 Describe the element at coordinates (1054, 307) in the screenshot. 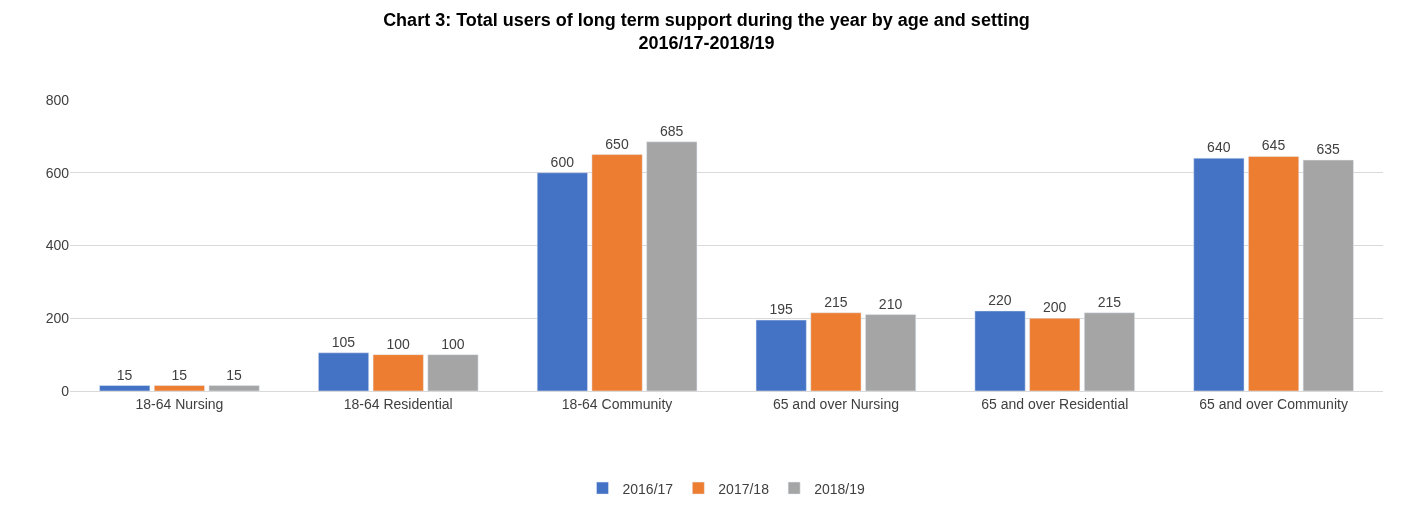

I see `data-label: 200` at that location.